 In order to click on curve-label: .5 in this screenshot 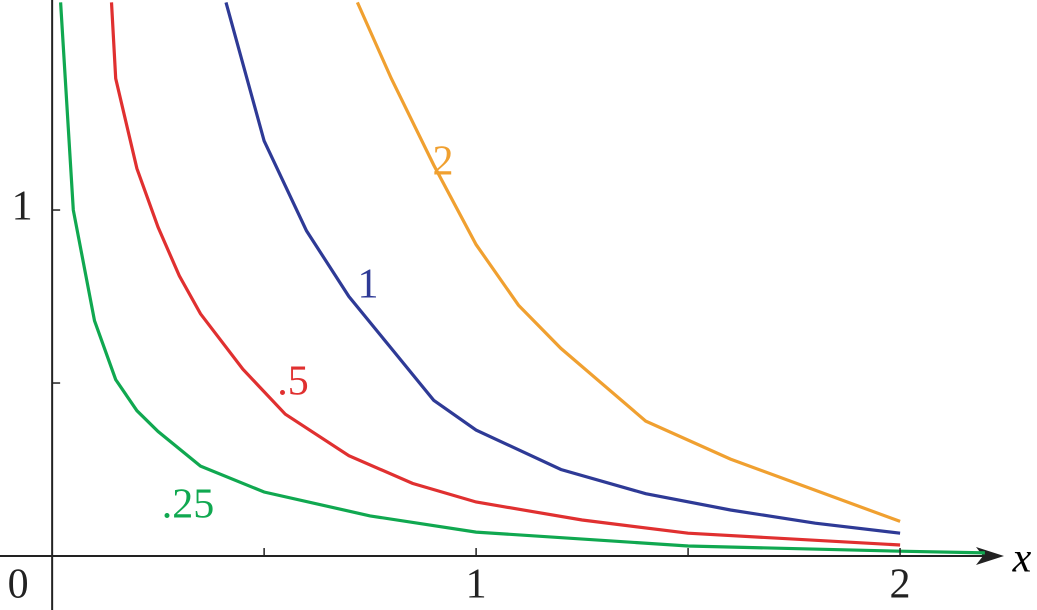, I will do `click(293, 382)`.